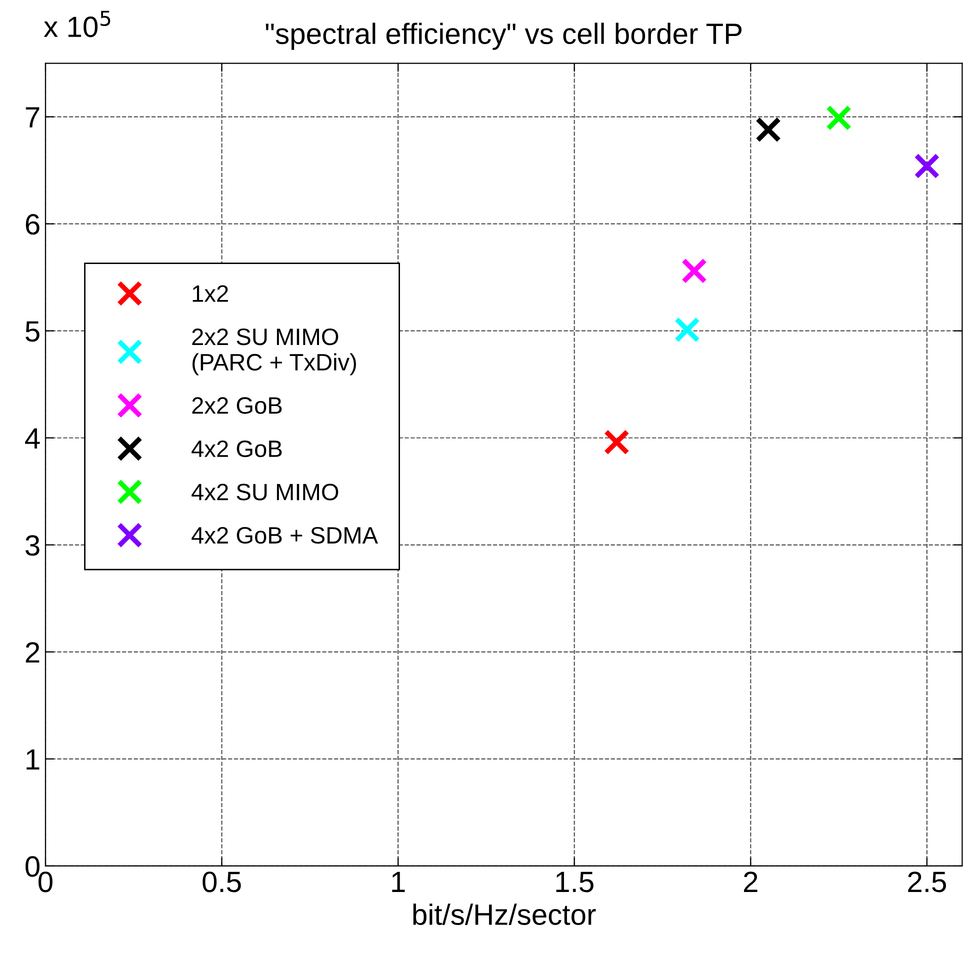  Describe the element at coordinates (33, 866) in the screenshot. I see `y-tick-label: 0` at that location.